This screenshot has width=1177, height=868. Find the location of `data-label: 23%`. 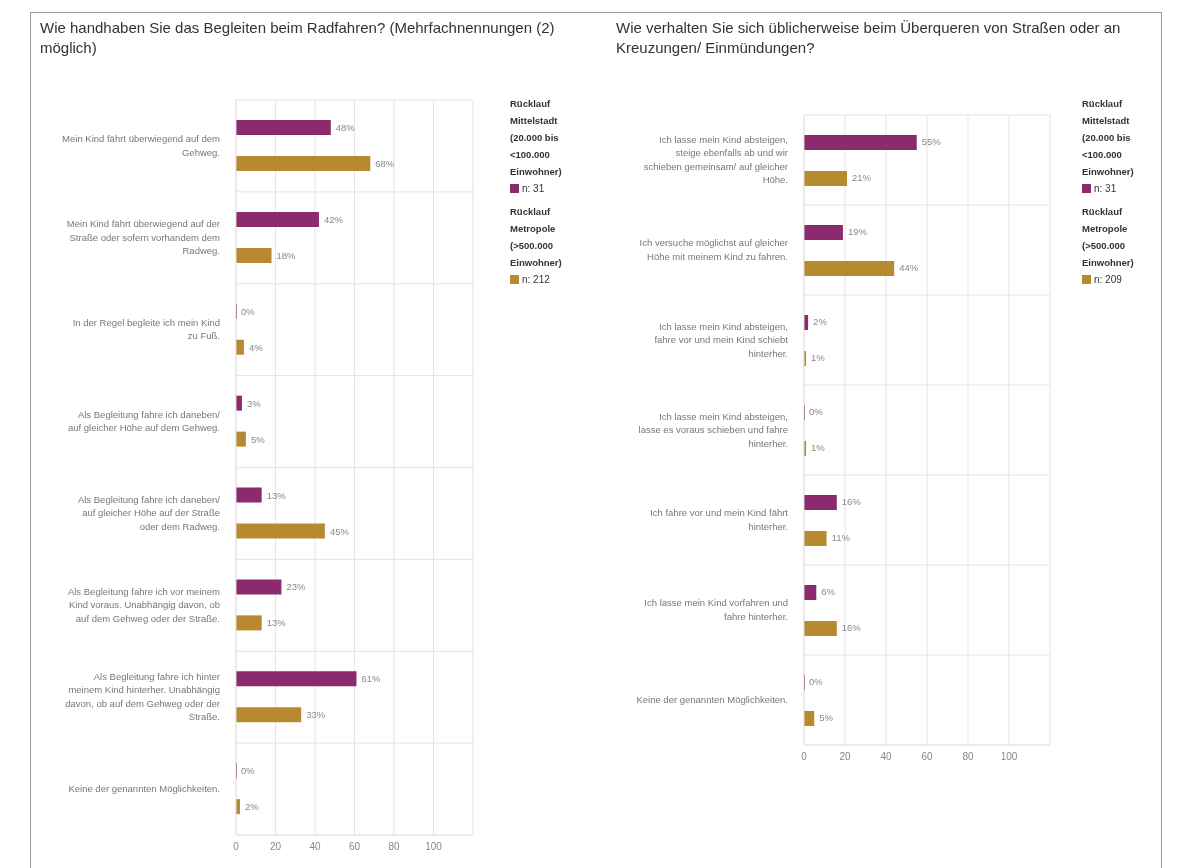

data-label: 23% is located at coordinates (296, 587).